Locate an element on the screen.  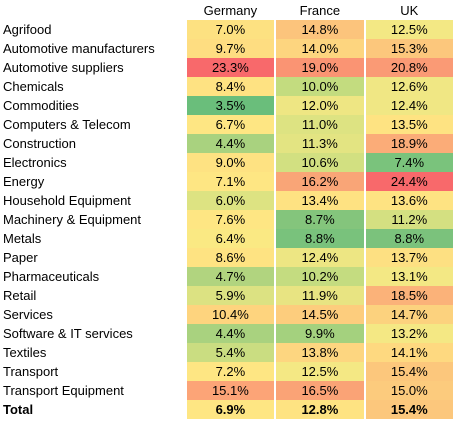
heat-cell-france: 19.0% is located at coordinates (320, 67).